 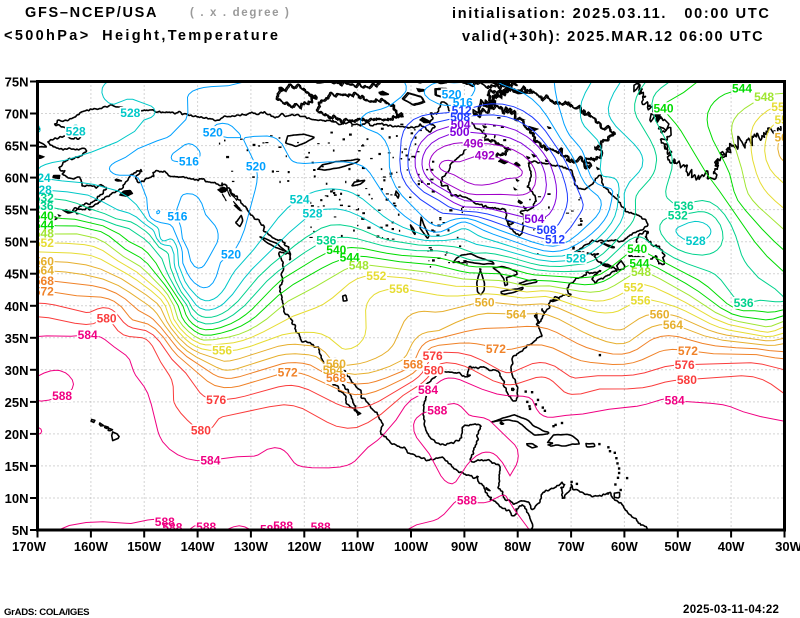 I want to click on svg-text: 25N, so click(x=17, y=402).